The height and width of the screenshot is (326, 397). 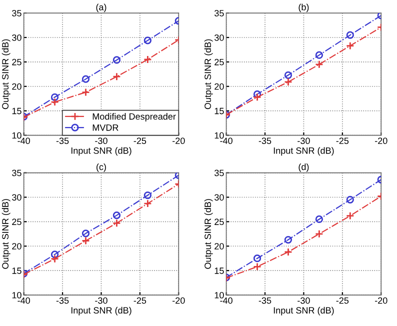 What do you see at coordinates (134, 117) in the screenshot?
I see `legend-label: Modified Despreader` at bounding box center [134, 117].